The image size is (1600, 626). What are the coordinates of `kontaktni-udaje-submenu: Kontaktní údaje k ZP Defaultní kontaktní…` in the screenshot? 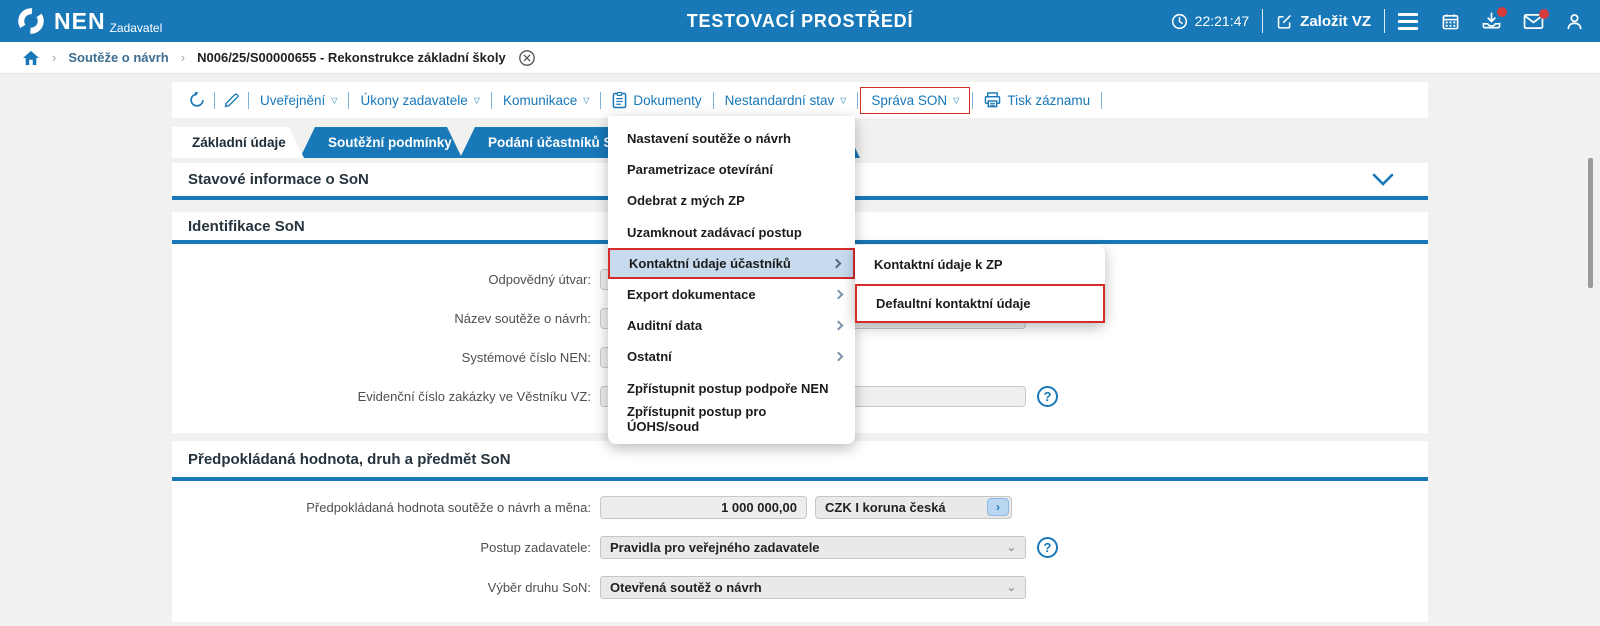 It's located at (980, 284).